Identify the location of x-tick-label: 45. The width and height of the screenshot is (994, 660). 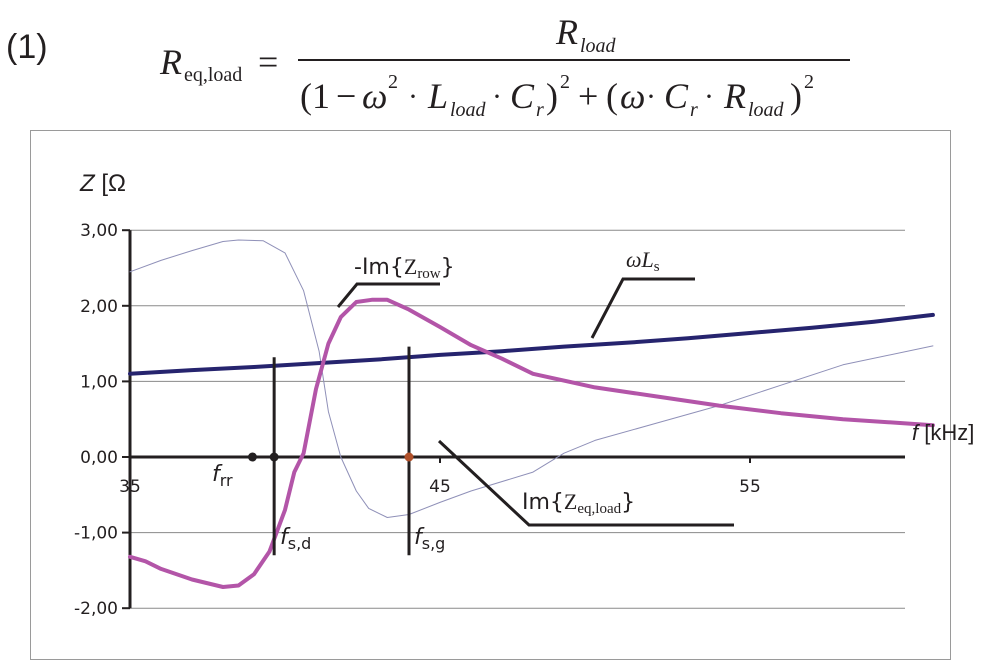
(440, 487).